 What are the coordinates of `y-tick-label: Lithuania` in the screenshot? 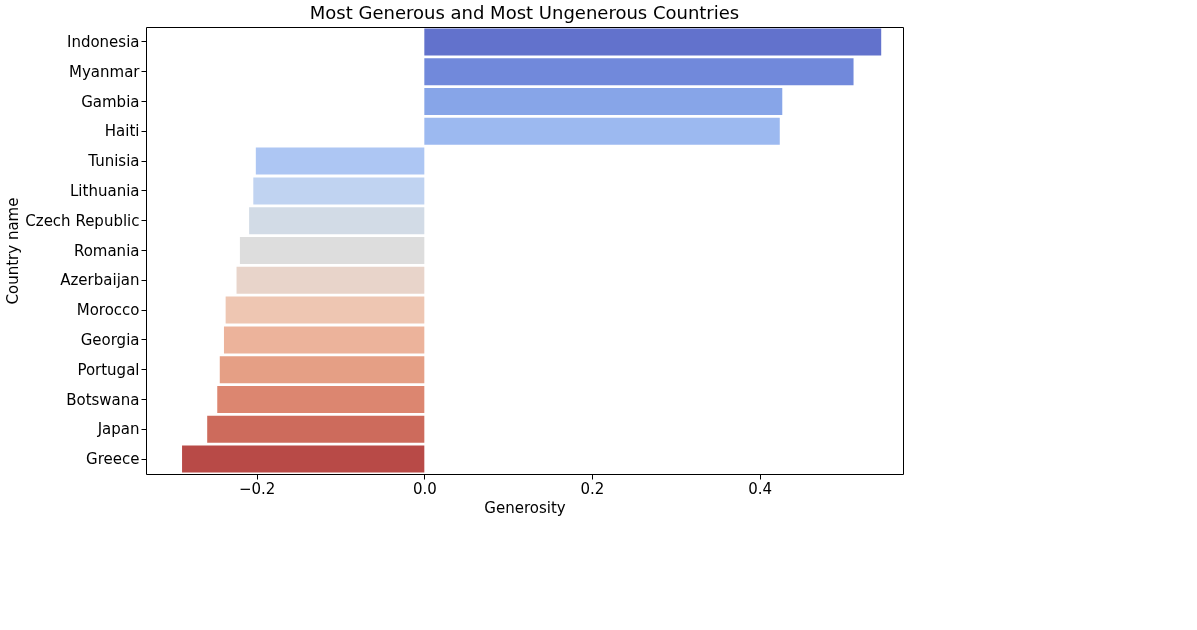 It's located at (105, 190).